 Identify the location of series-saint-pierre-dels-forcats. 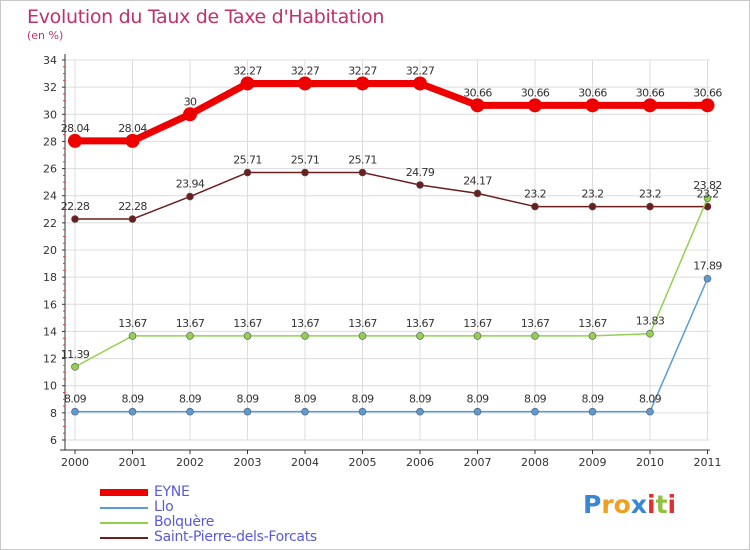
(391, 195).